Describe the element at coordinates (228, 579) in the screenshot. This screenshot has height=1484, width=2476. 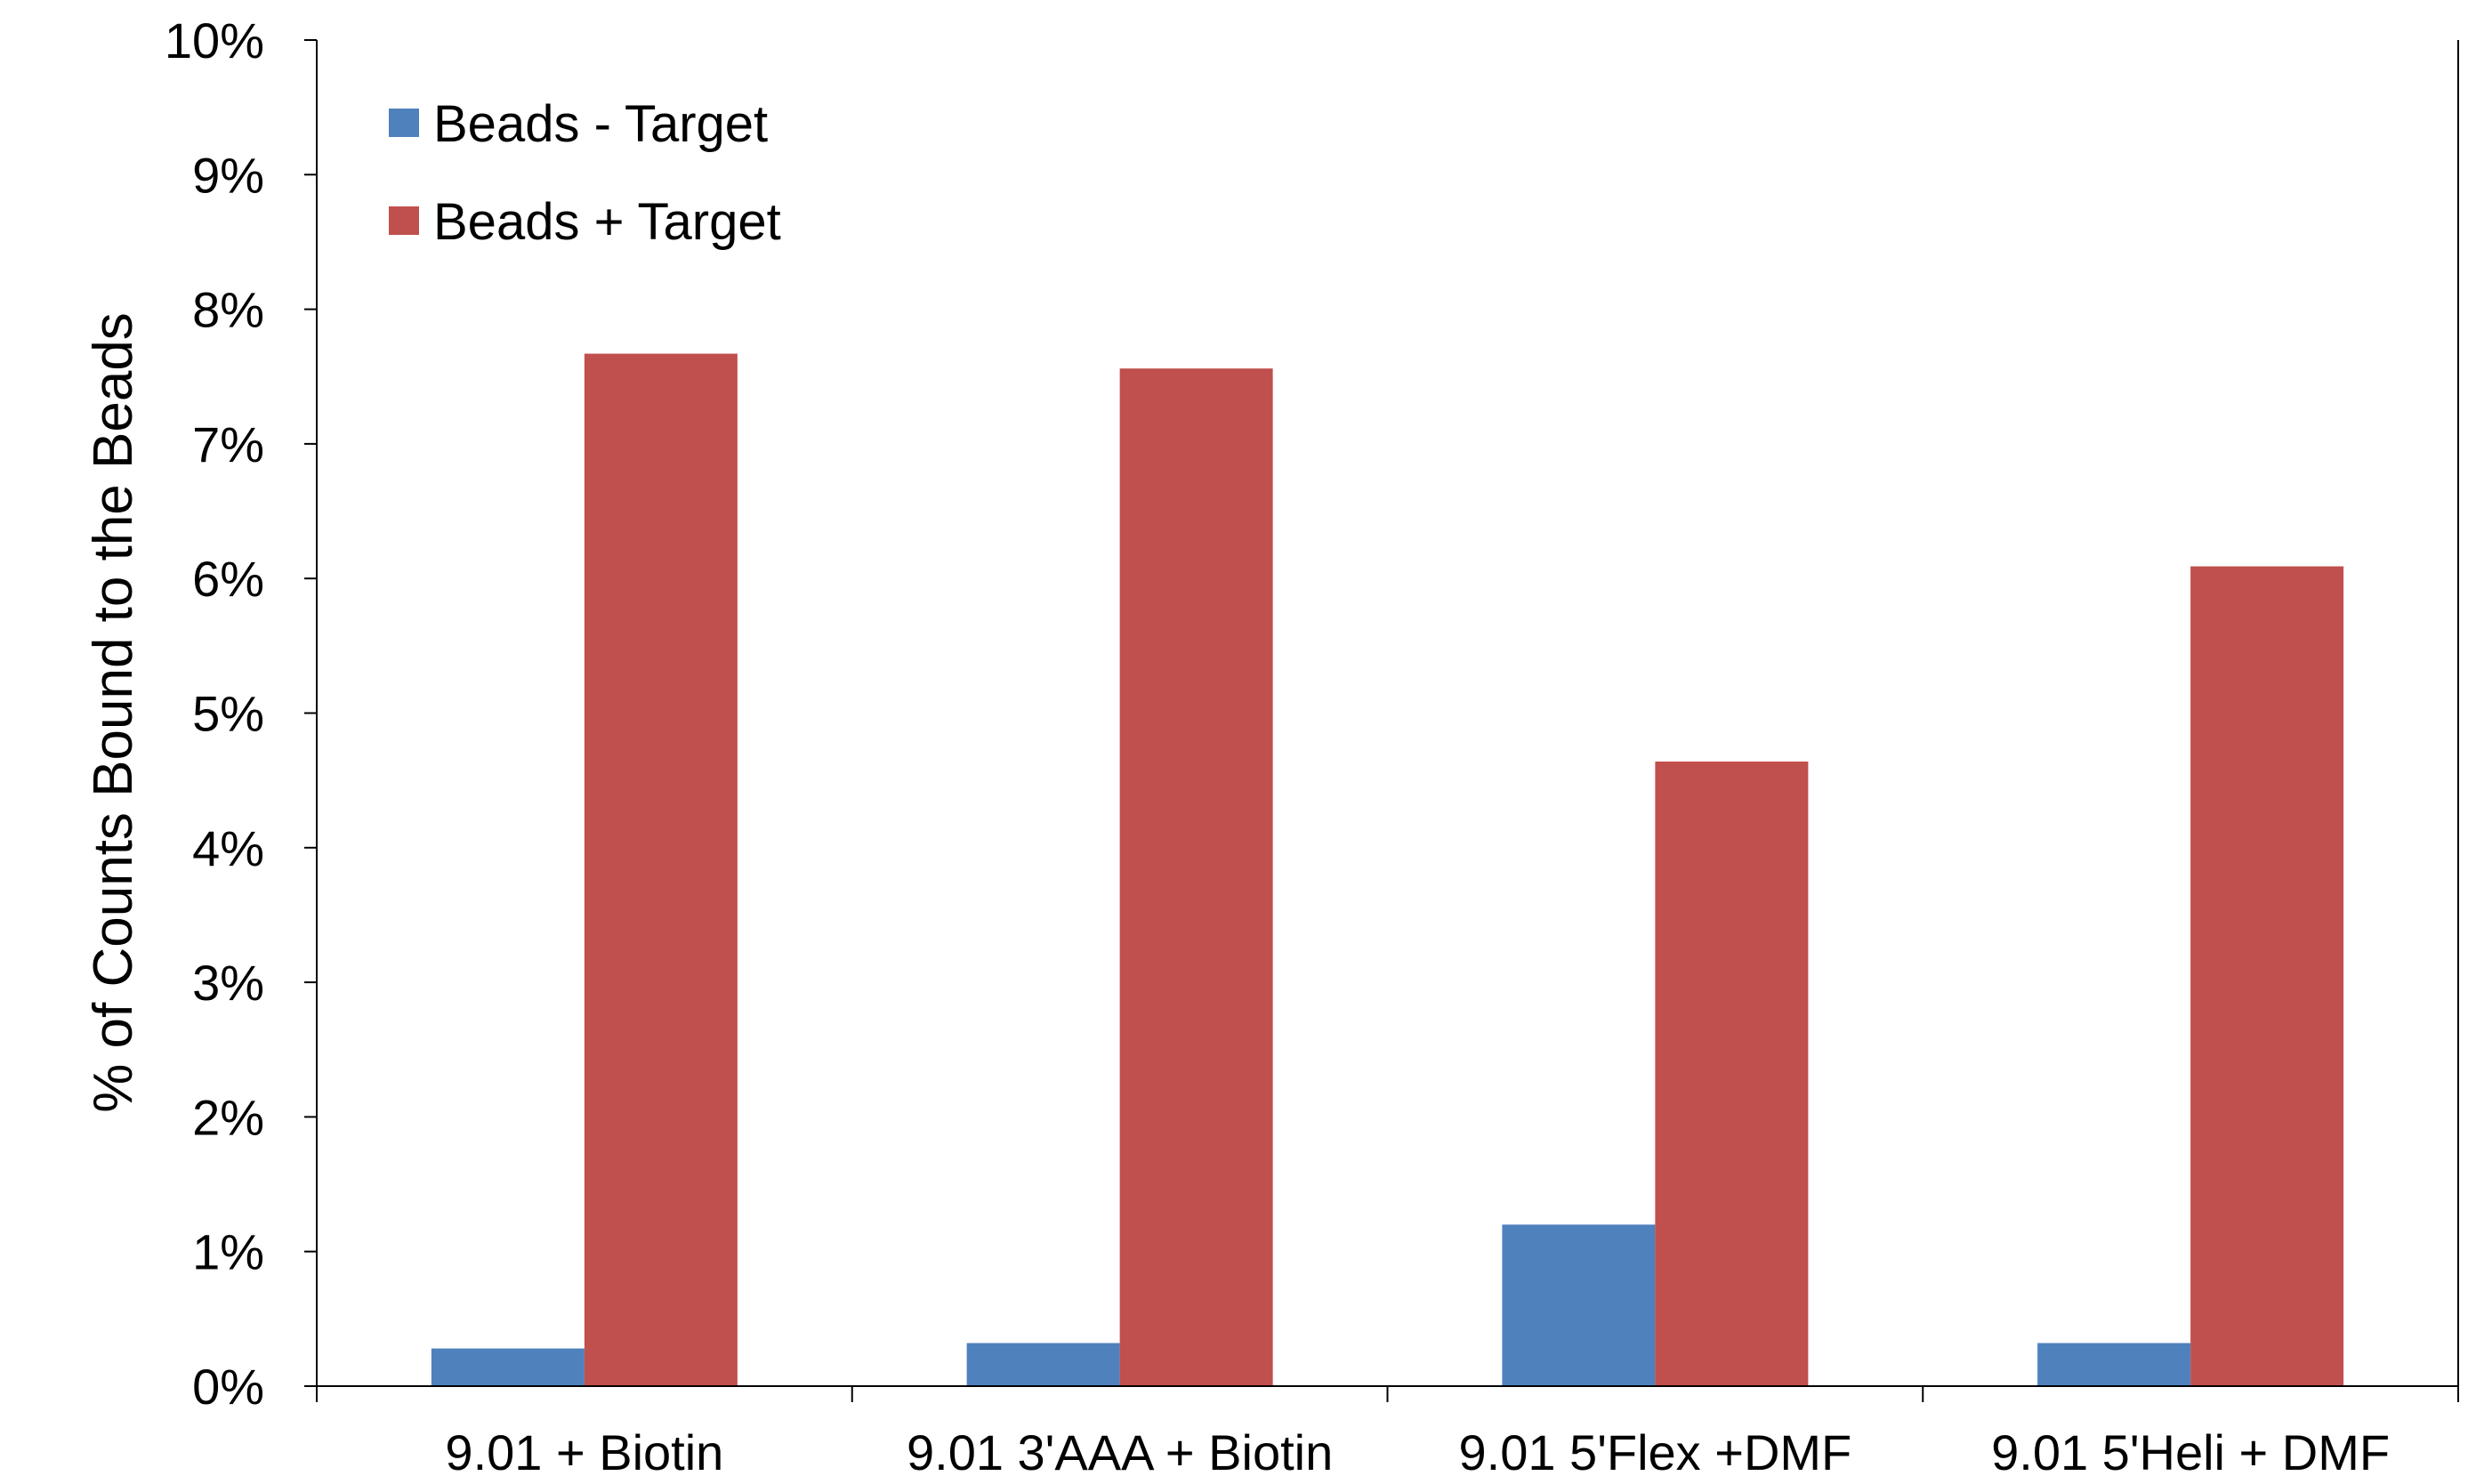
I see `y-tick-label: 6%` at that location.